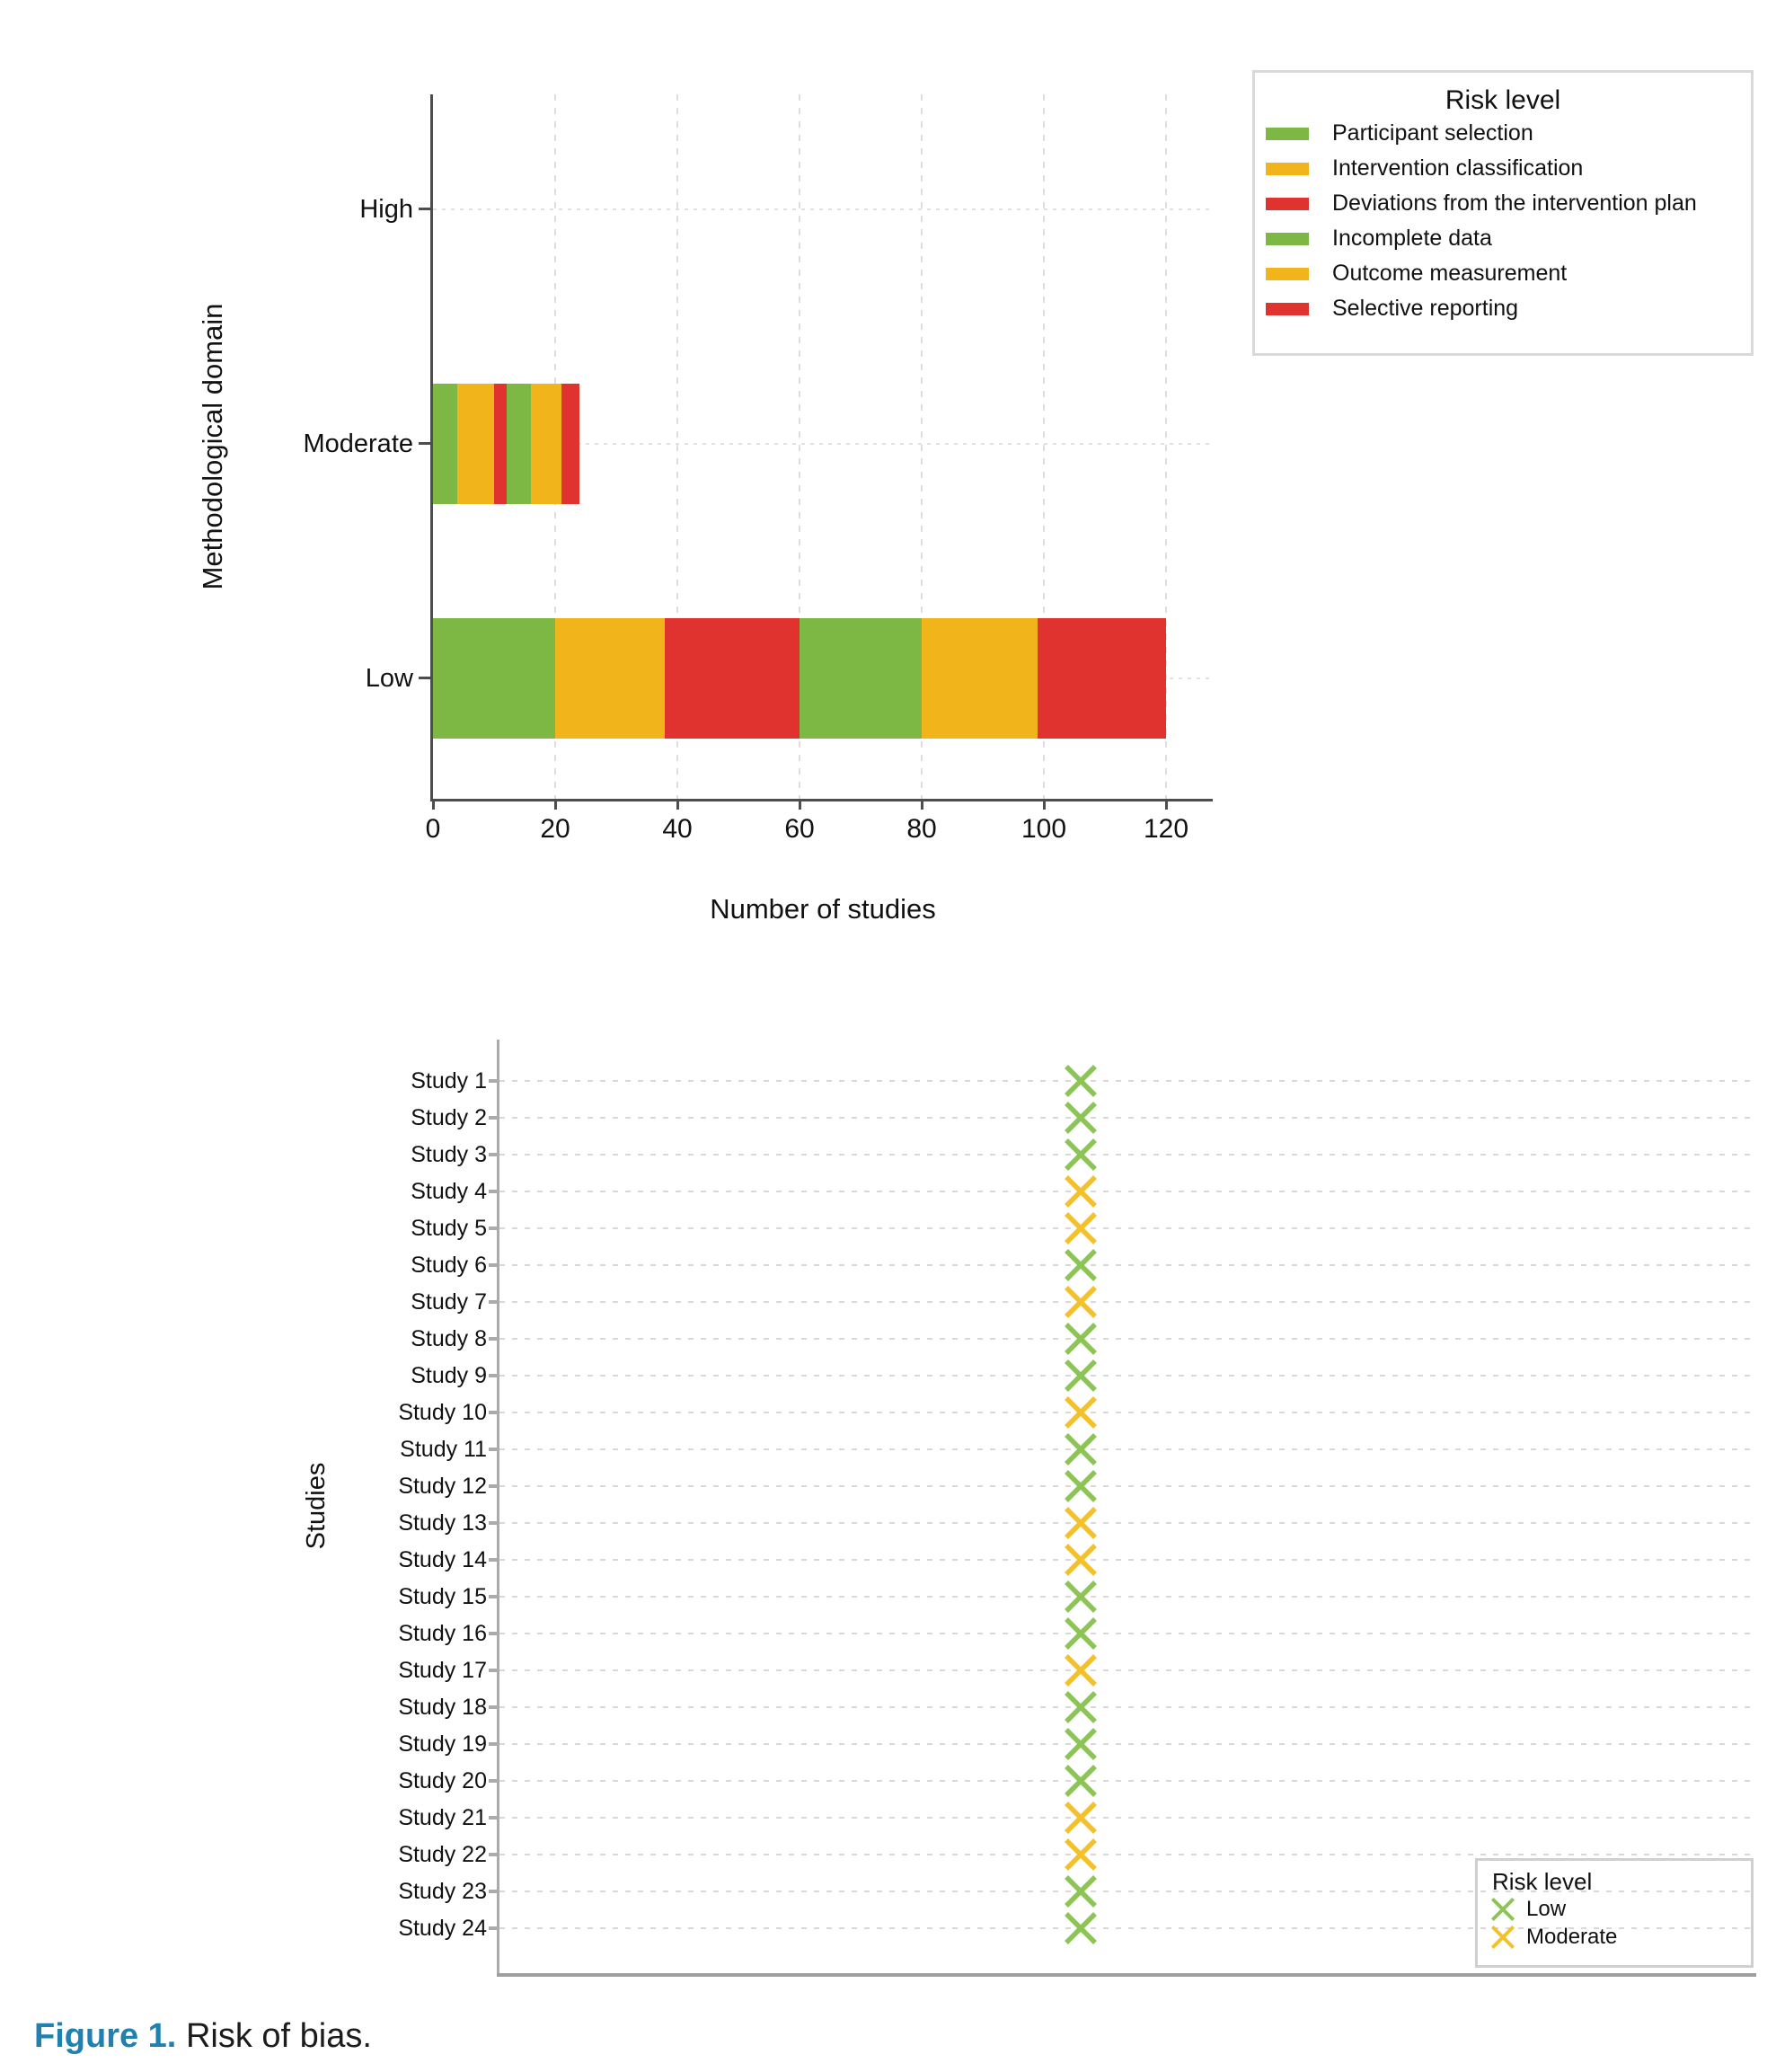 This screenshot has height=2072, width=1776. I want to click on legend-item-label: Outcome measurement, so click(1450, 273).